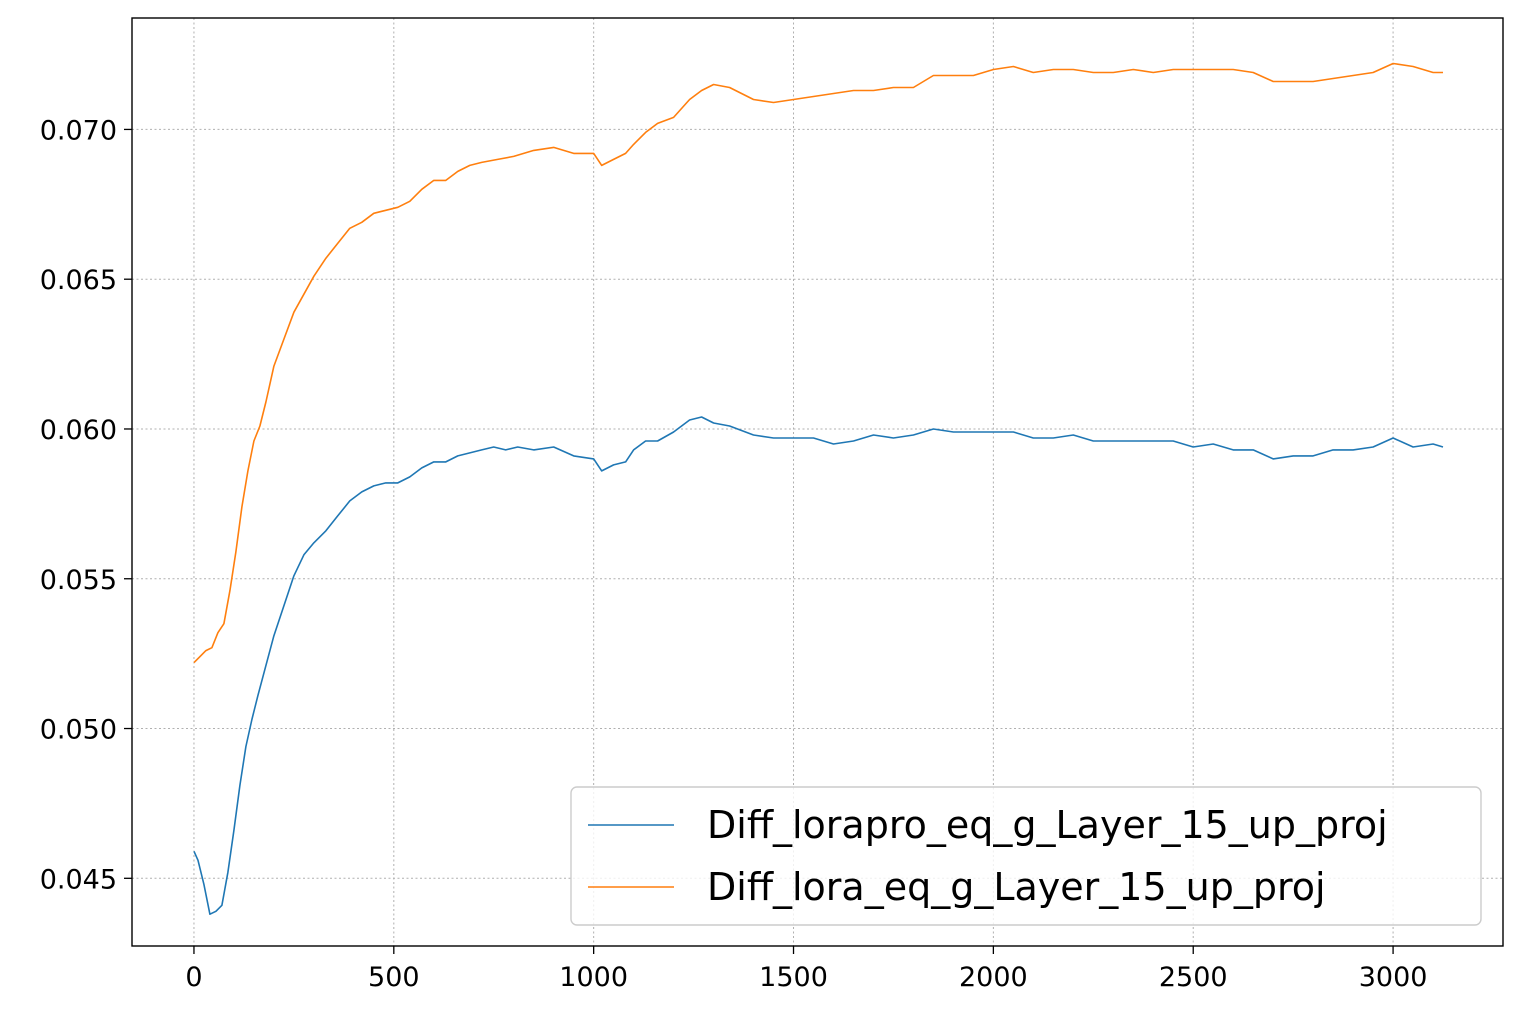 The width and height of the screenshot is (1522, 1015). What do you see at coordinates (78, 280) in the screenshot?
I see `y-tick-label: 0.065` at bounding box center [78, 280].